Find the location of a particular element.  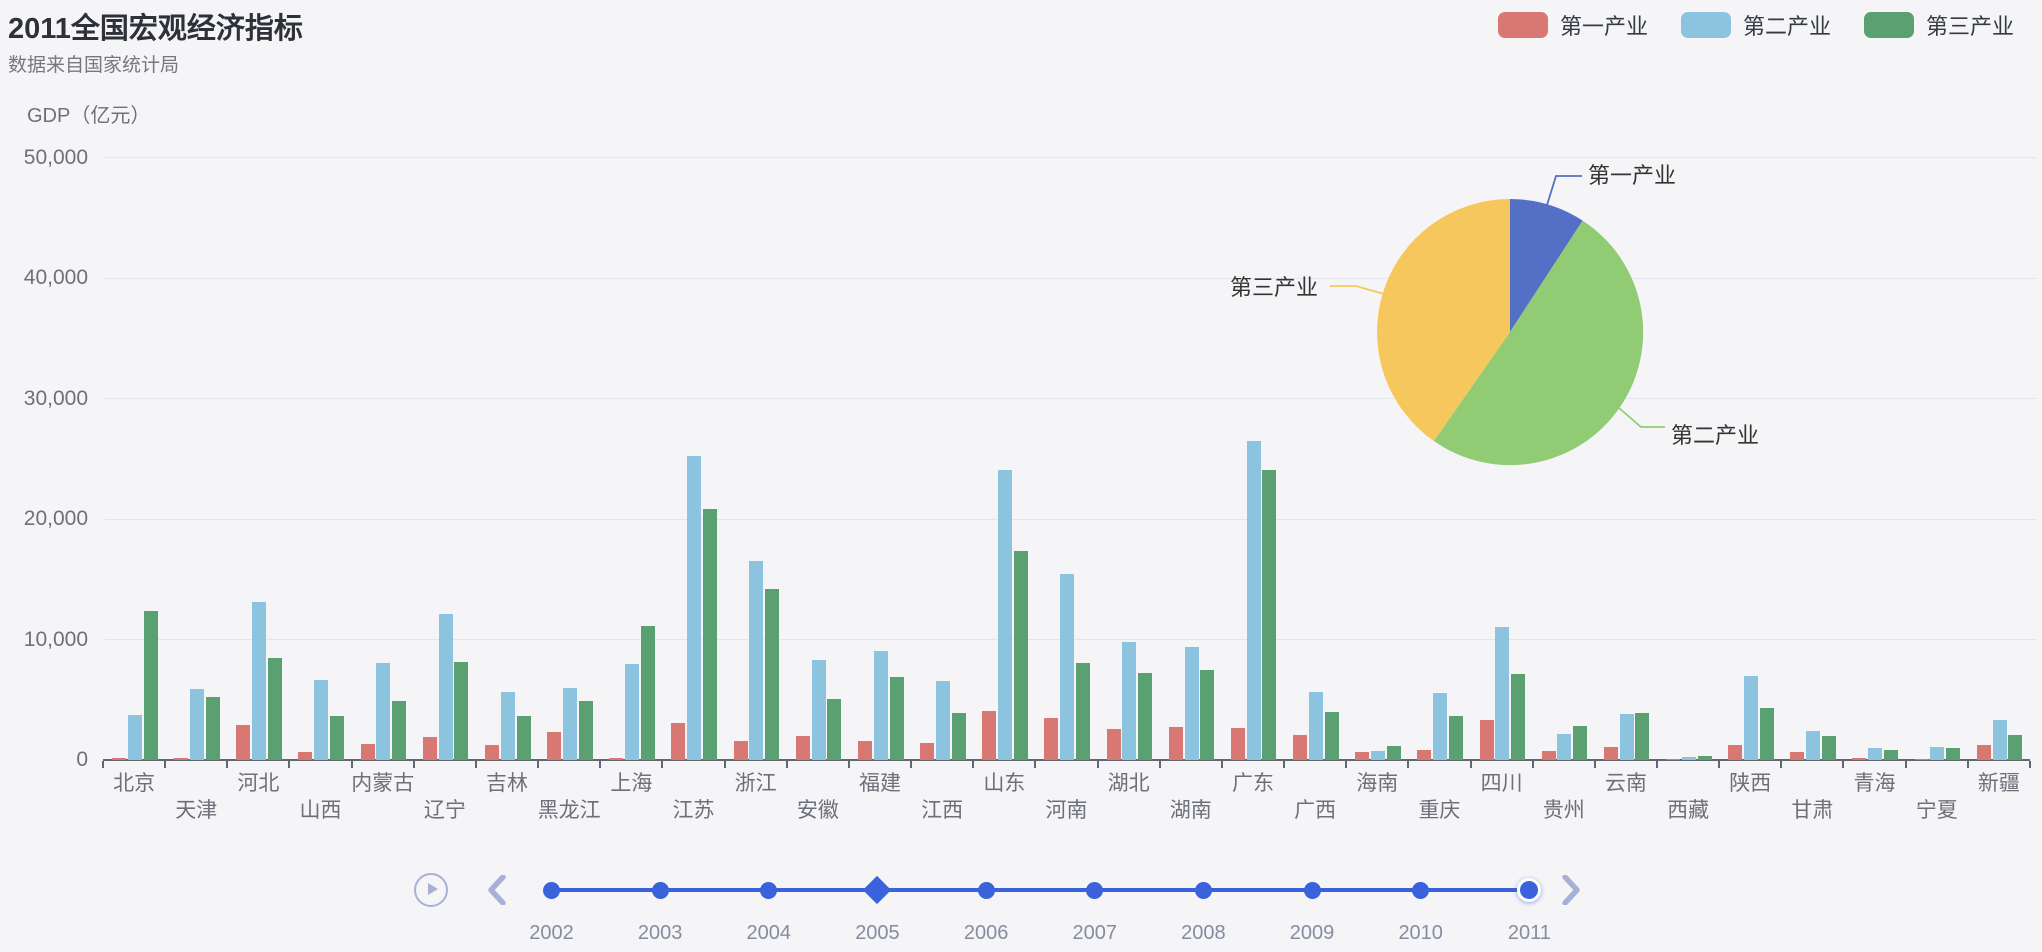

bar-河南-第一产业 is located at coordinates (1051, 738).